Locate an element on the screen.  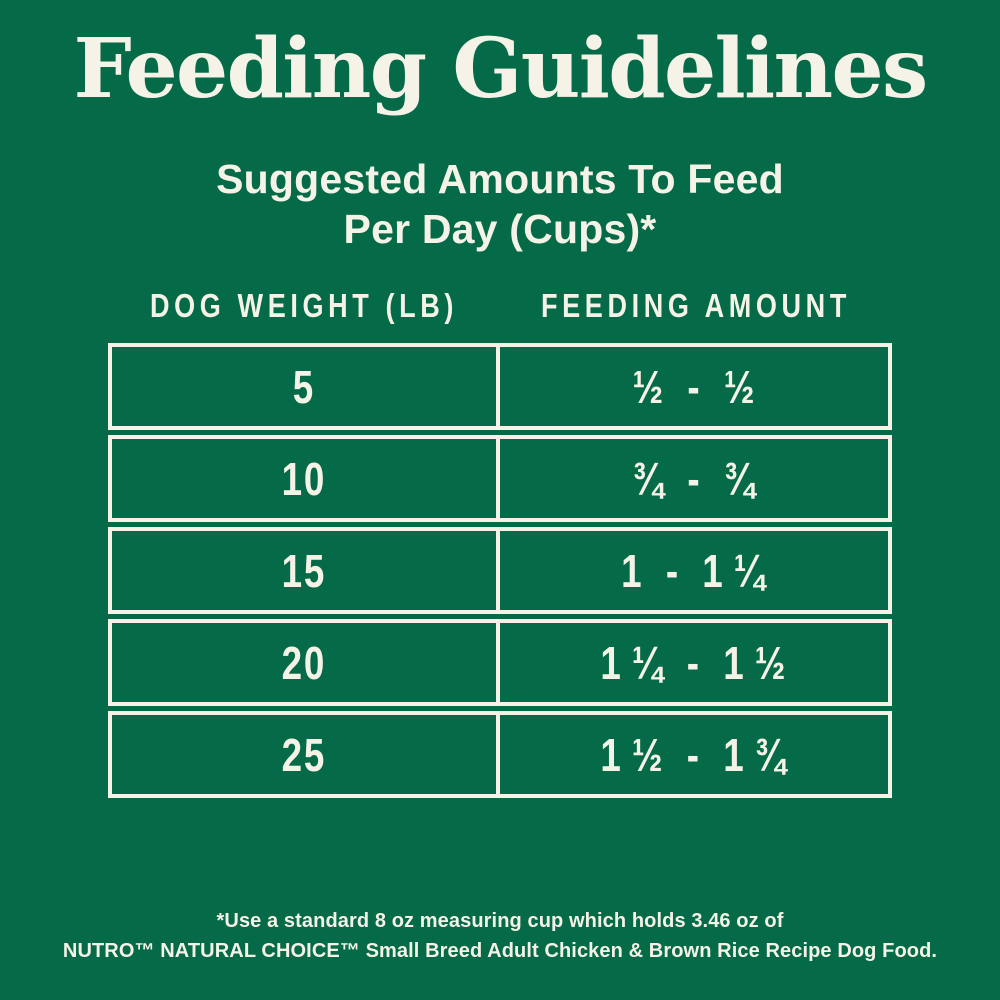
amount-cell: ¾ - ¾ is located at coordinates (694, 478).